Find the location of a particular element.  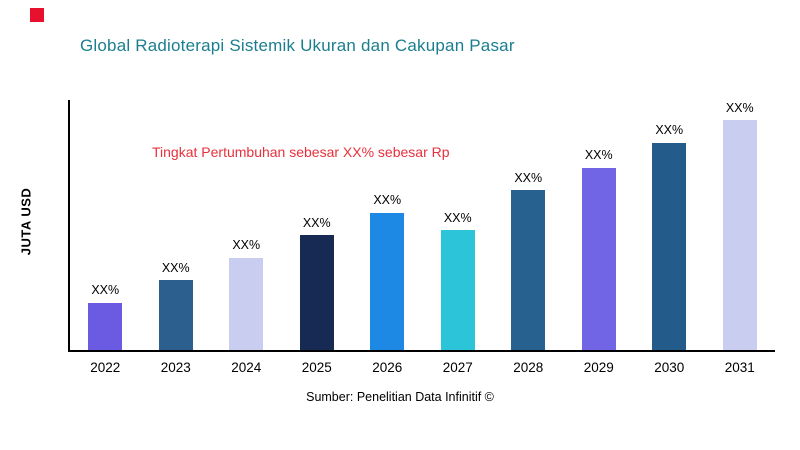

bar-2026 is located at coordinates (387, 281).